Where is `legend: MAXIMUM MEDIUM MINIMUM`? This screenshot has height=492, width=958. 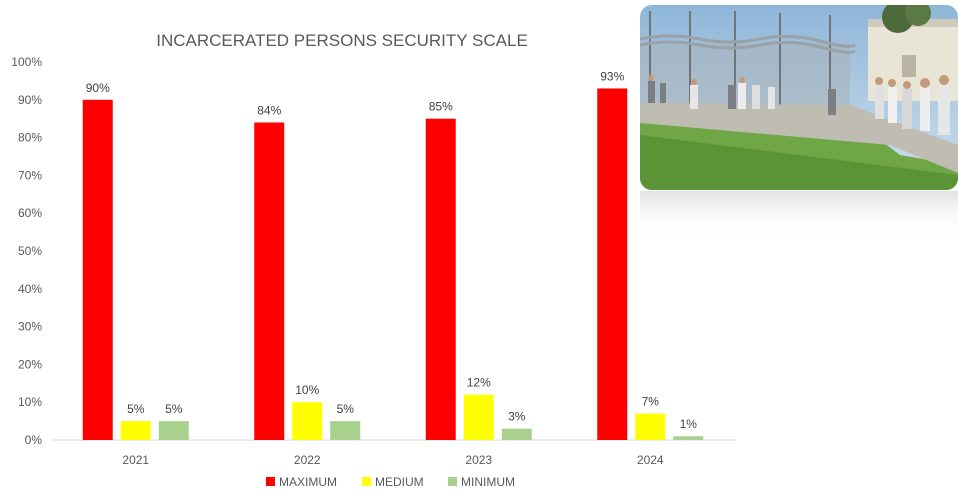
legend: MAXIMUM MEDIUM MINIMUM is located at coordinates (390, 482).